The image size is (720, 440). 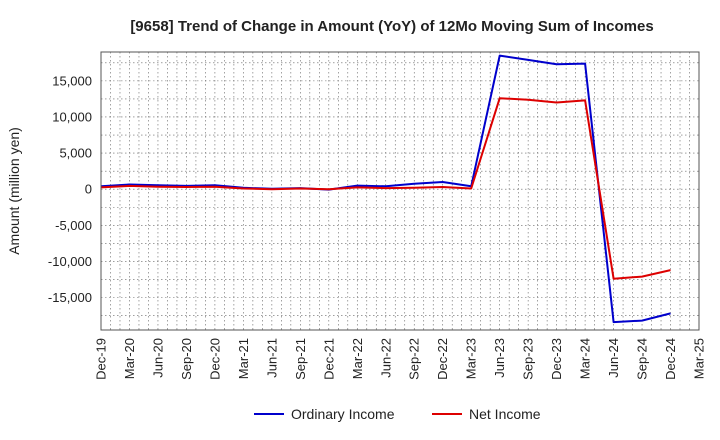 What do you see at coordinates (556, 359) in the screenshot?
I see `x-tick-label: Dec-23` at bounding box center [556, 359].